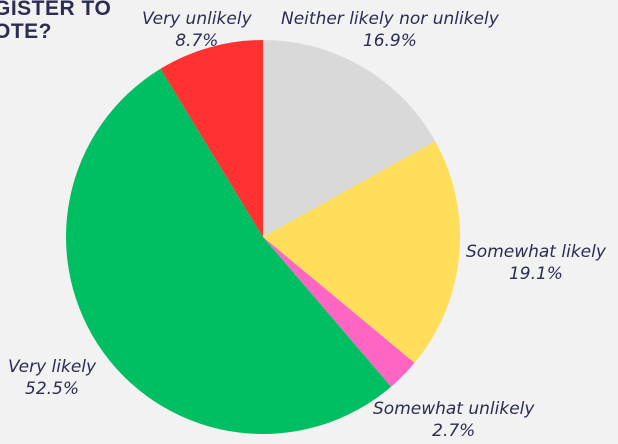 This screenshot has width=618, height=444. What do you see at coordinates (349, 138) in the screenshot?
I see `pie-slice-neither-likely-nor-unlikely` at bounding box center [349, 138].